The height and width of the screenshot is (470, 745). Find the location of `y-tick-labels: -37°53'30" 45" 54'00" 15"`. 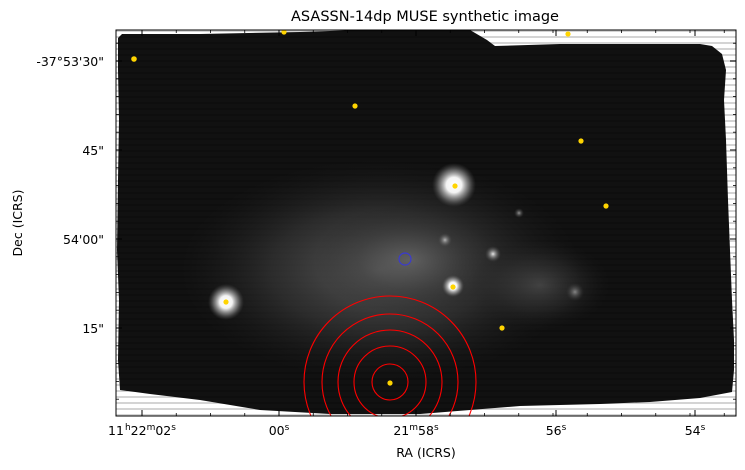

y-tick-labels: -37°53'30" 45" 54'00" 15" is located at coordinates (70, 195).